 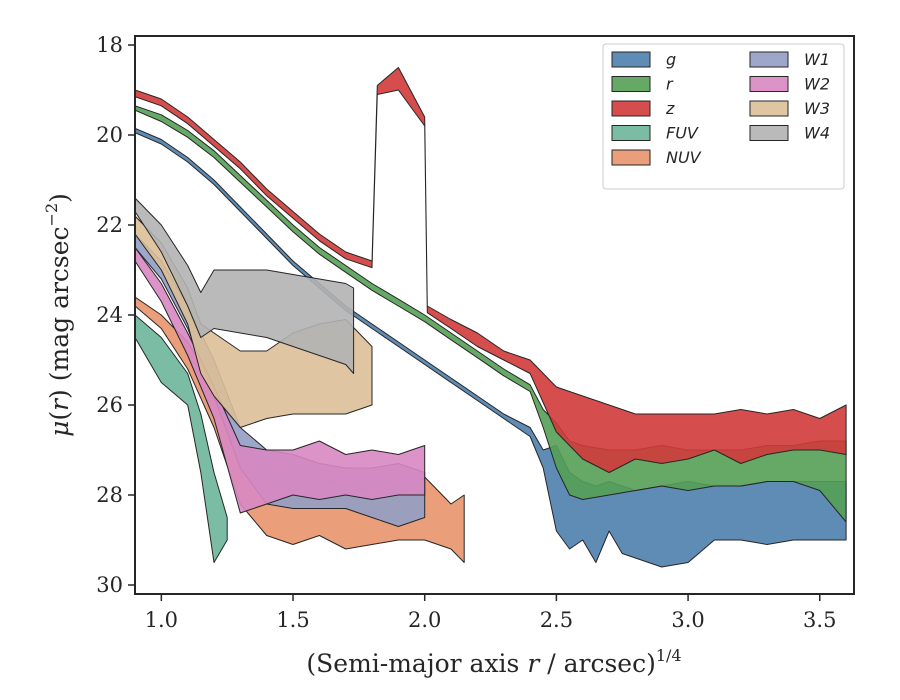 I want to click on x-tick-label: 2.0, so click(x=424, y=620).